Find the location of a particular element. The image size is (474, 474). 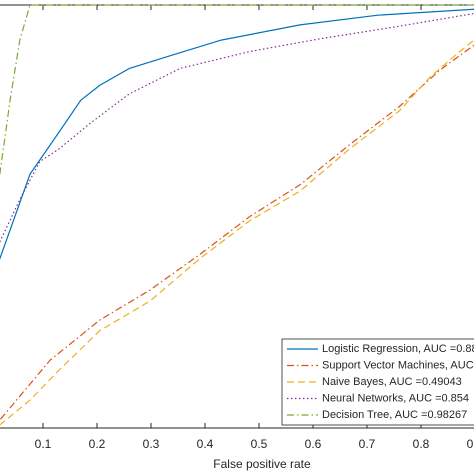

x-axis-label: False positive rate is located at coordinates (262, 464).